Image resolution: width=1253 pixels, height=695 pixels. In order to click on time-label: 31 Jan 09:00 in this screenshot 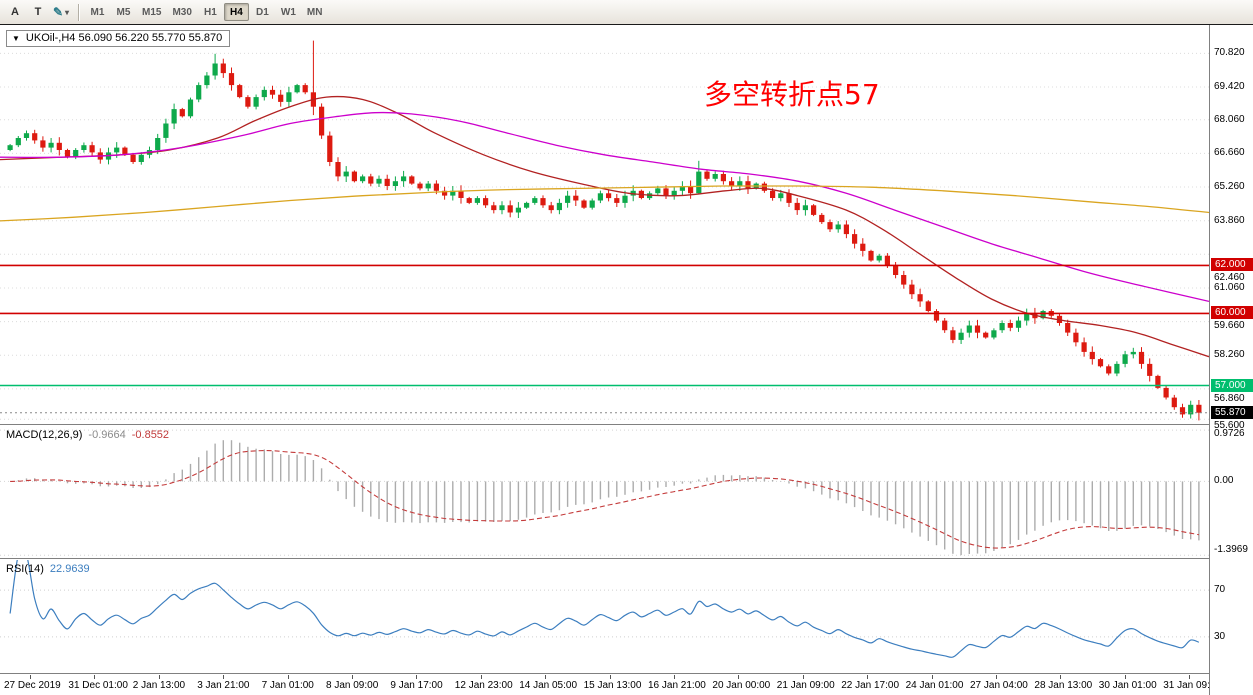, I will do `click(1192, 685)`.